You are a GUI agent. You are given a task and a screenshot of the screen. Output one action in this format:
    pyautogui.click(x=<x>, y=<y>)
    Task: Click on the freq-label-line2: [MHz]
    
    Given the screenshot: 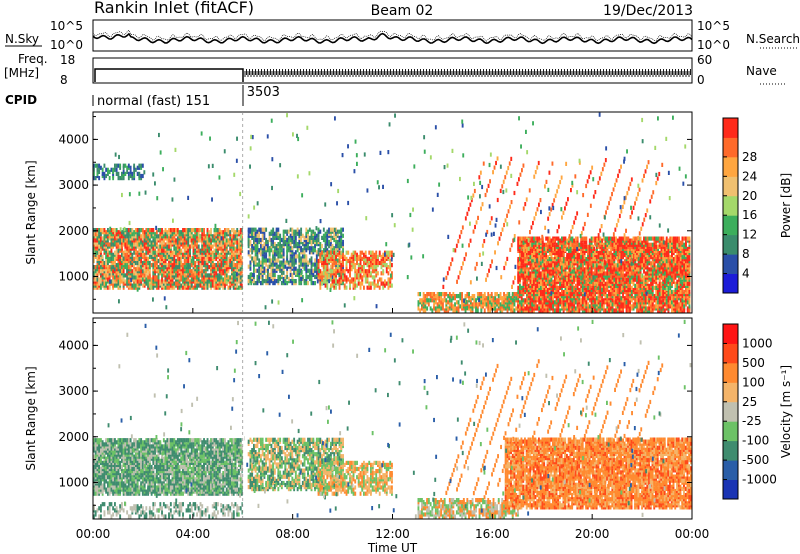 What is the action you would take?
    pyautogui.click(x=21, y=73)
    